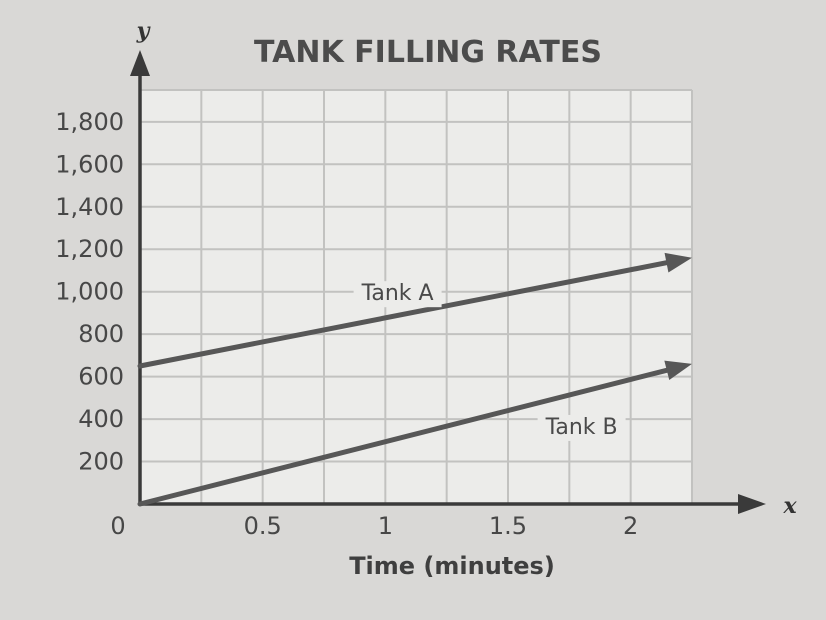 Image resolution: width=826 pixels, height=620 pixels. Describe the element at coordinates (789, 506) in the screenshot. I see `x-axis-variable: x` at that location.